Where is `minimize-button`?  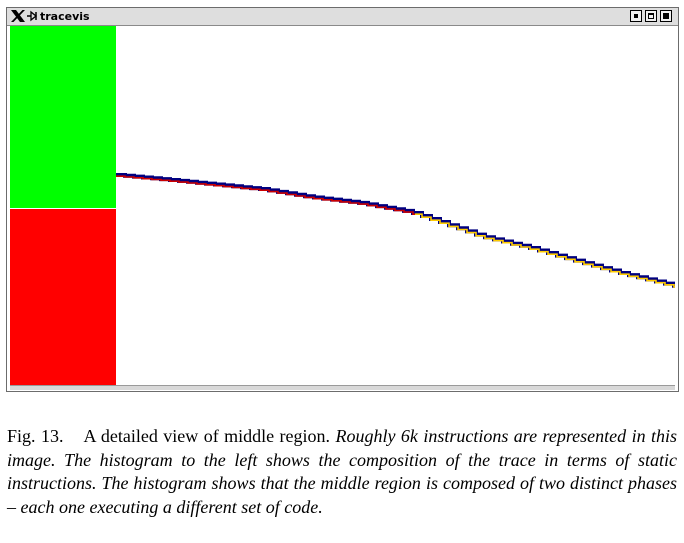
minimize-button is located at coordinates (636, 16).